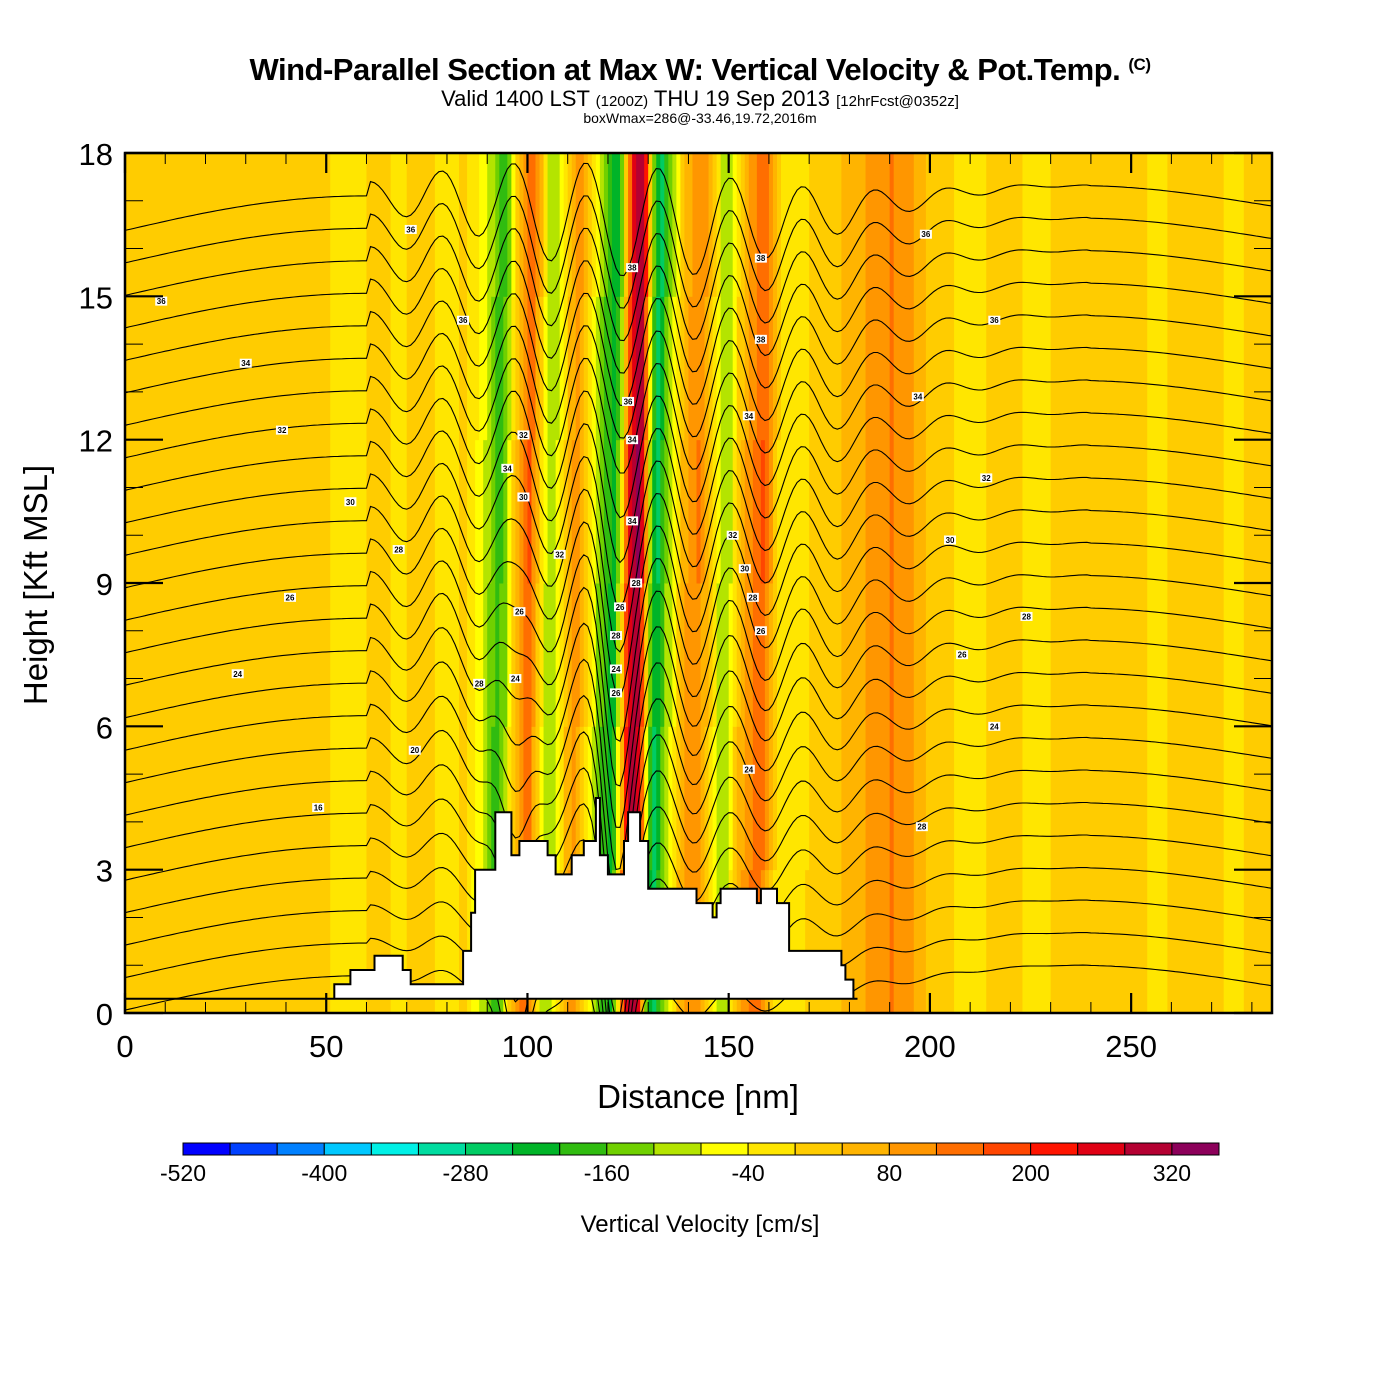  Describe the element at coordinates (519, 612) in the screenshot. I see `contour-label-text: 26` at that location.